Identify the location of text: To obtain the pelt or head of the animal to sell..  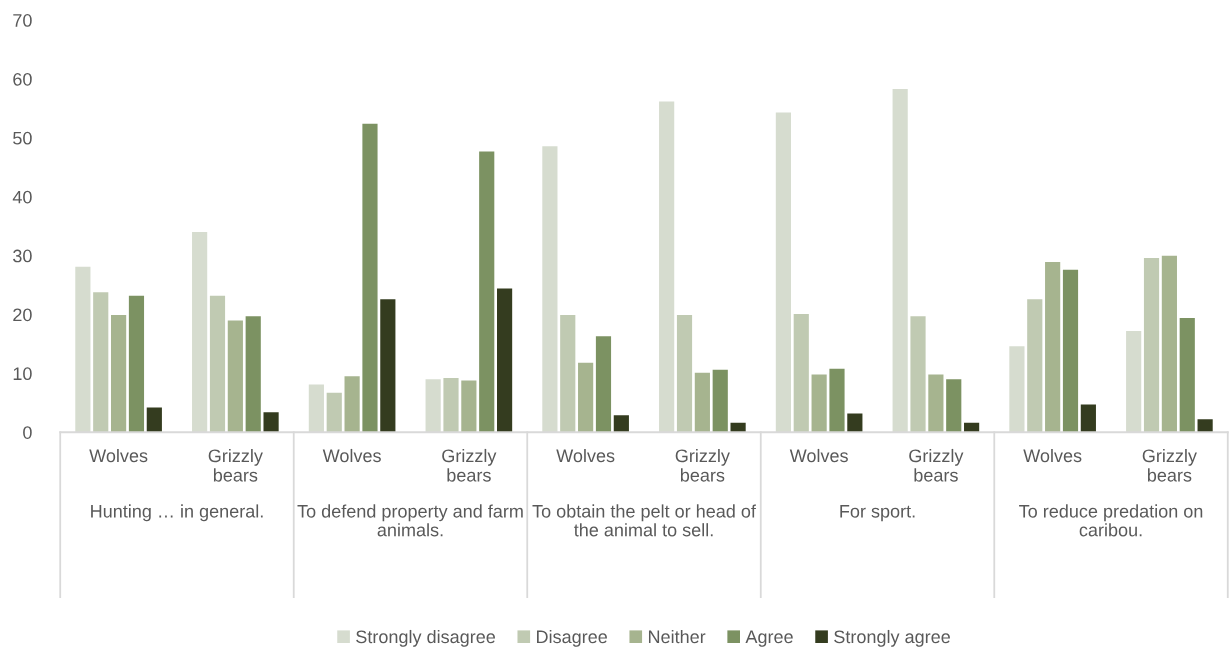
(644, 520).